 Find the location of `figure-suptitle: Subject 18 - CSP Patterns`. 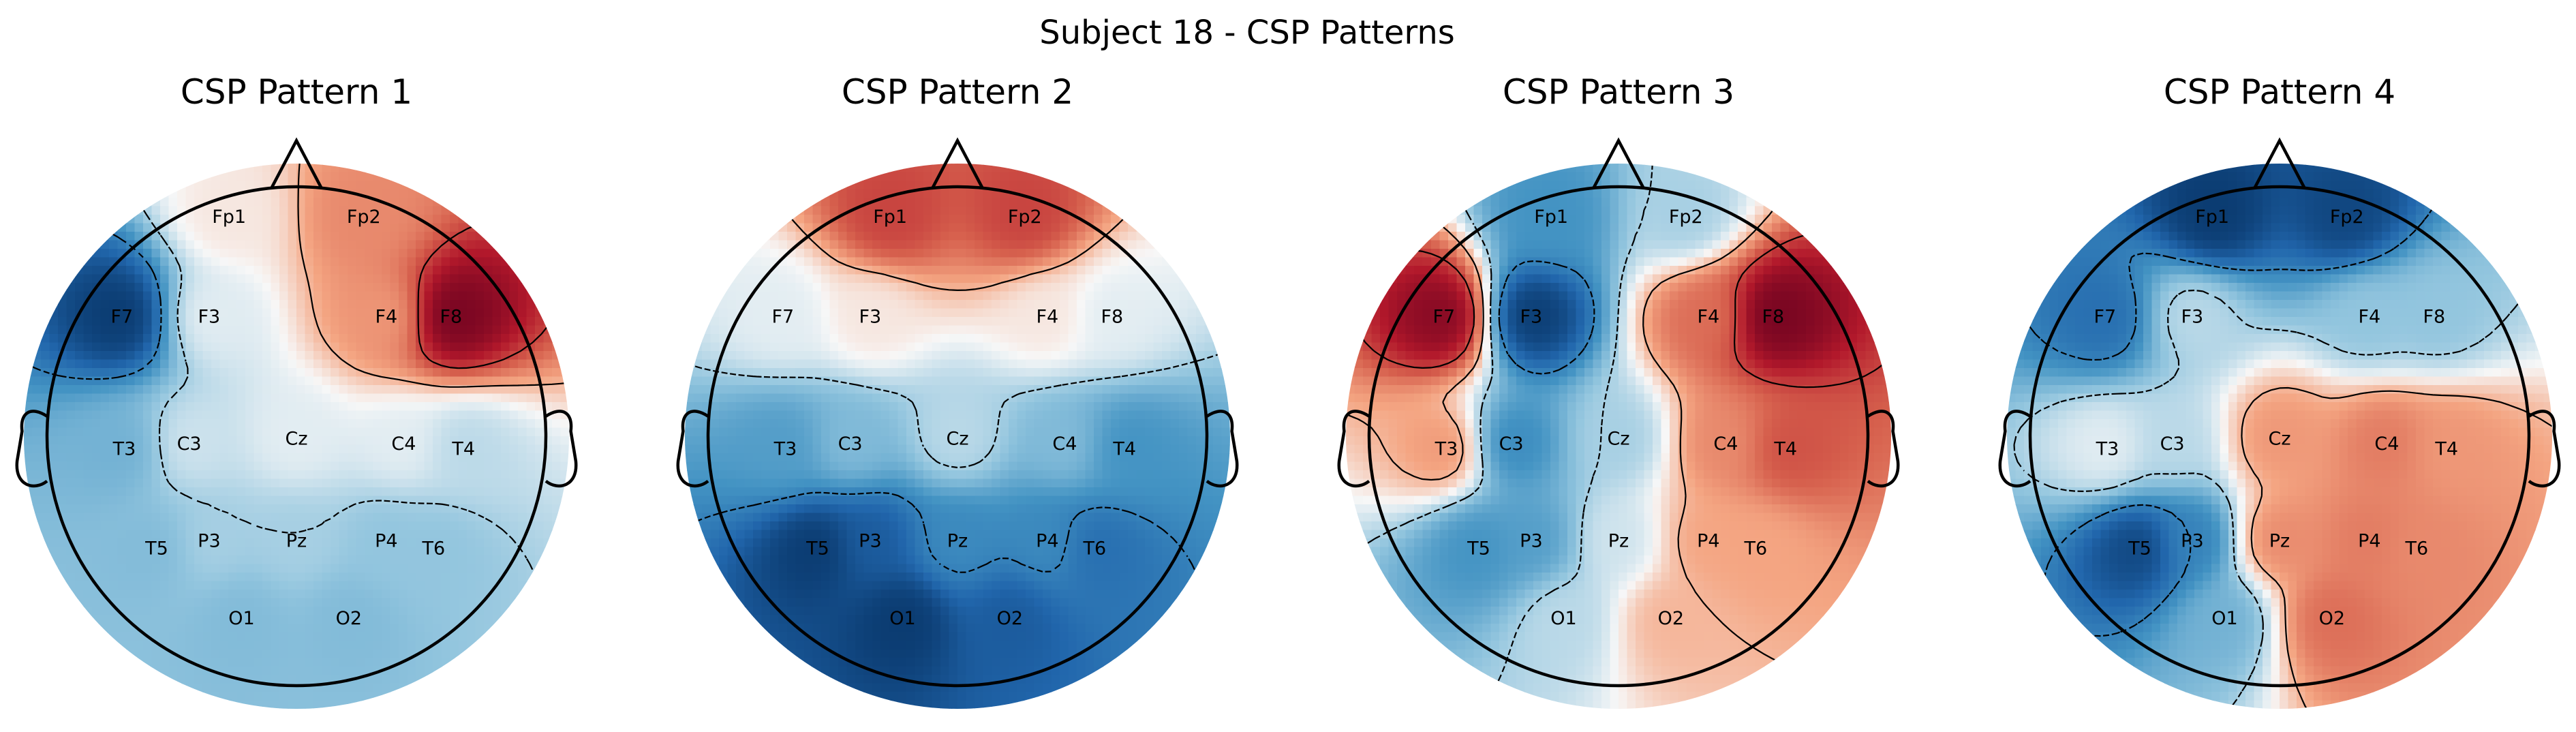

figure-suptitle: Subject 18 - CSP Patterns is located at coordinates (1247, 33).